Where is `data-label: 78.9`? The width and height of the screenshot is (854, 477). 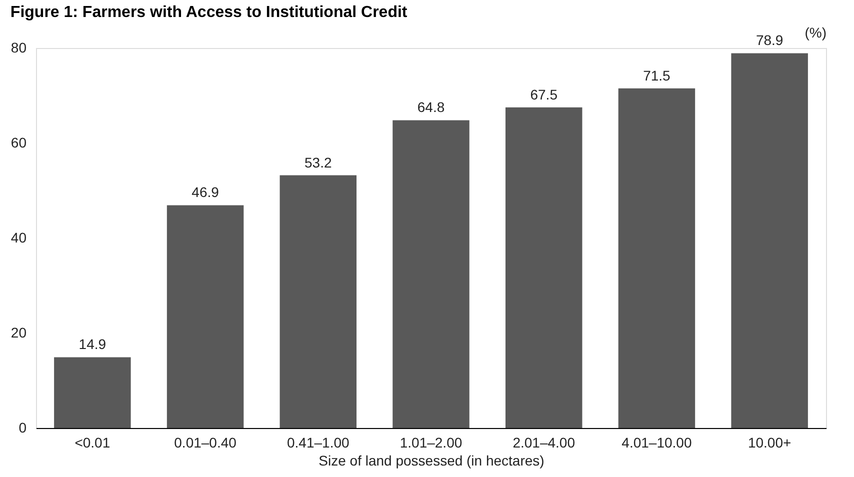 data-label: 78.9 is located at coordinates (770, 40).